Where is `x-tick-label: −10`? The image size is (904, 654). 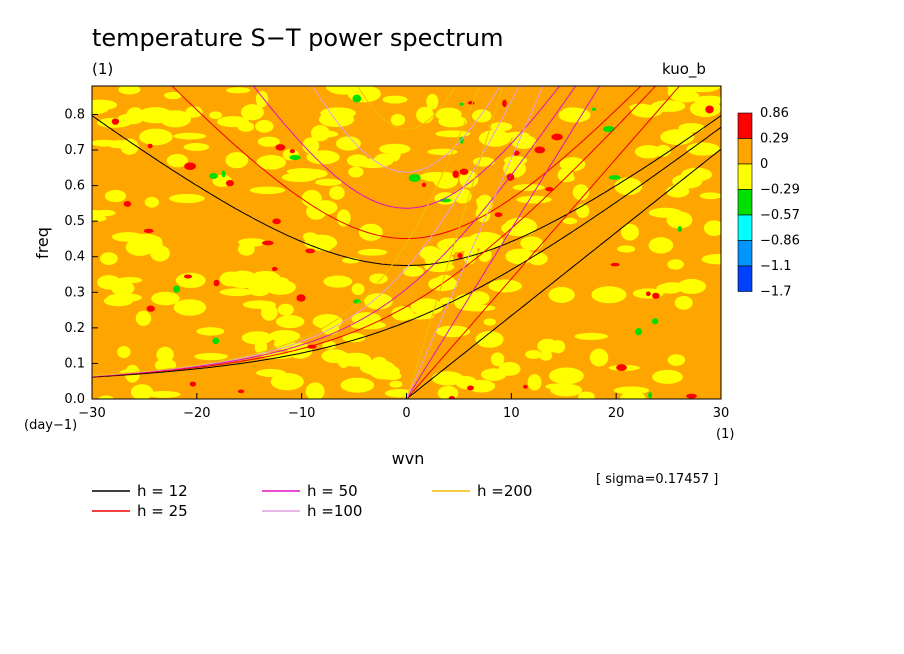 x-tick-label: −10 is located at coordinates (301, 413).